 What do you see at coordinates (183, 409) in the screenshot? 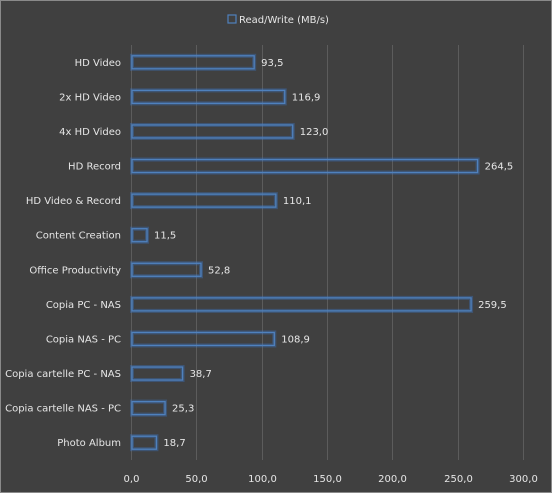
I see `value-label: 25,3` at bounding box center [183, 409].